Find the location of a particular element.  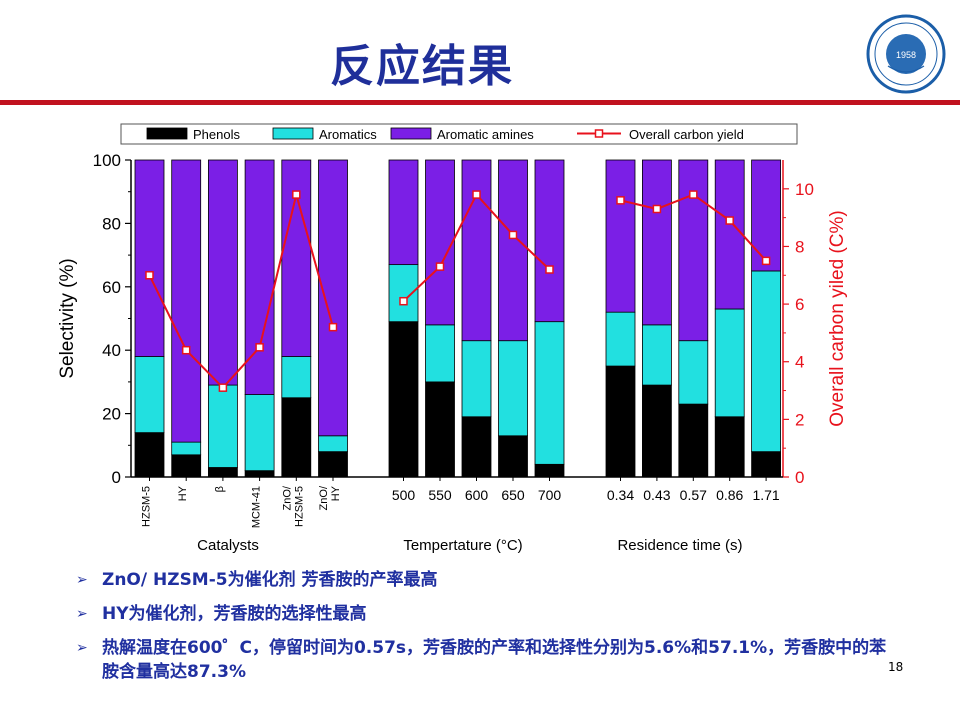

x-tick-label: HZSM-5 is located at coordinates (147, 506).